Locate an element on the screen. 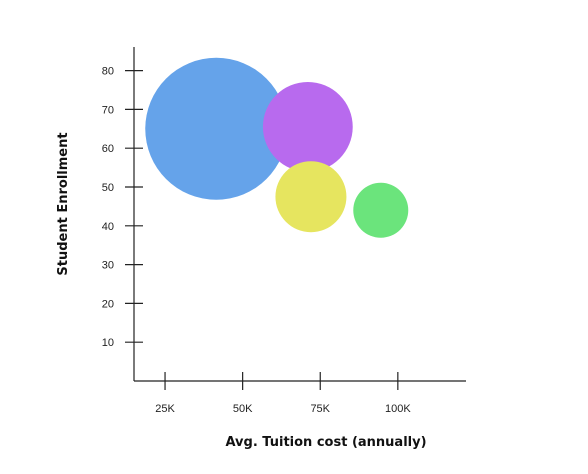 Image resolution: width=588 pixels, height=474 pixels. y-tick-label: 30 is located at coordinates (108, 266).